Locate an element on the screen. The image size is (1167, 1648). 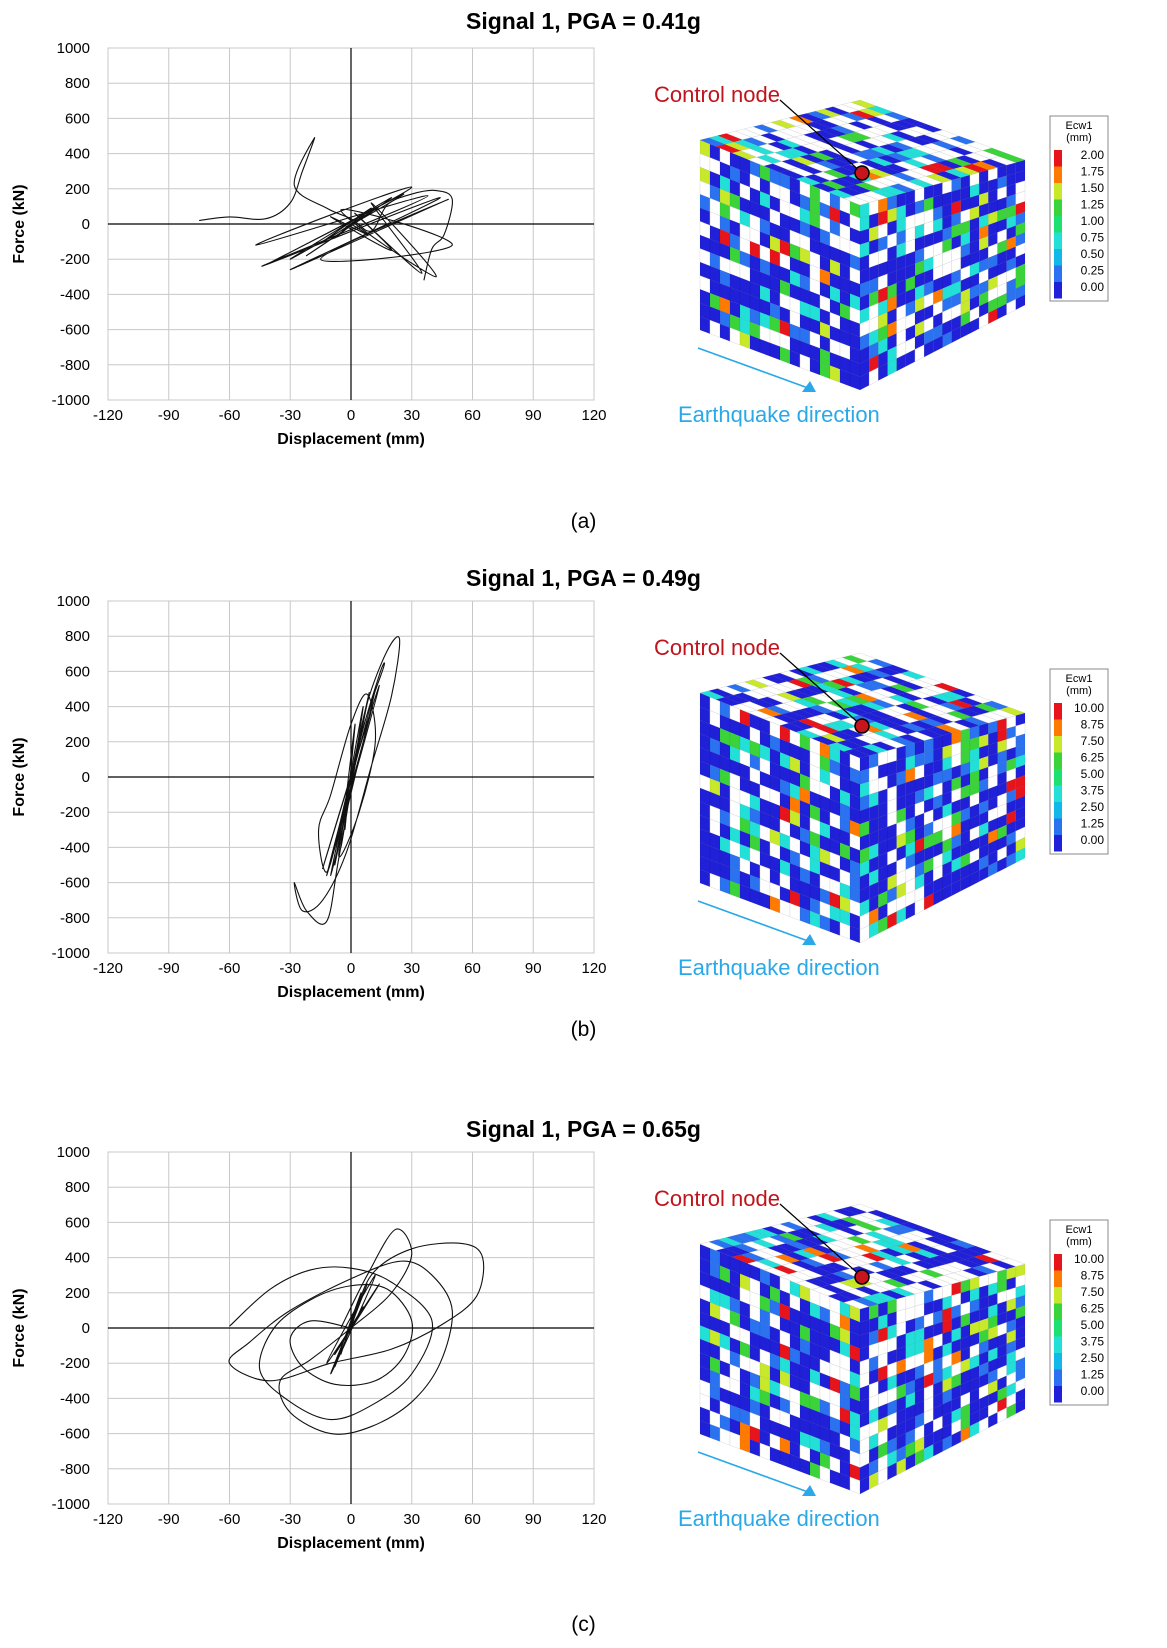
chart-title: Signal 1, PGA = 0.49g is located at coordinates (583, 578).